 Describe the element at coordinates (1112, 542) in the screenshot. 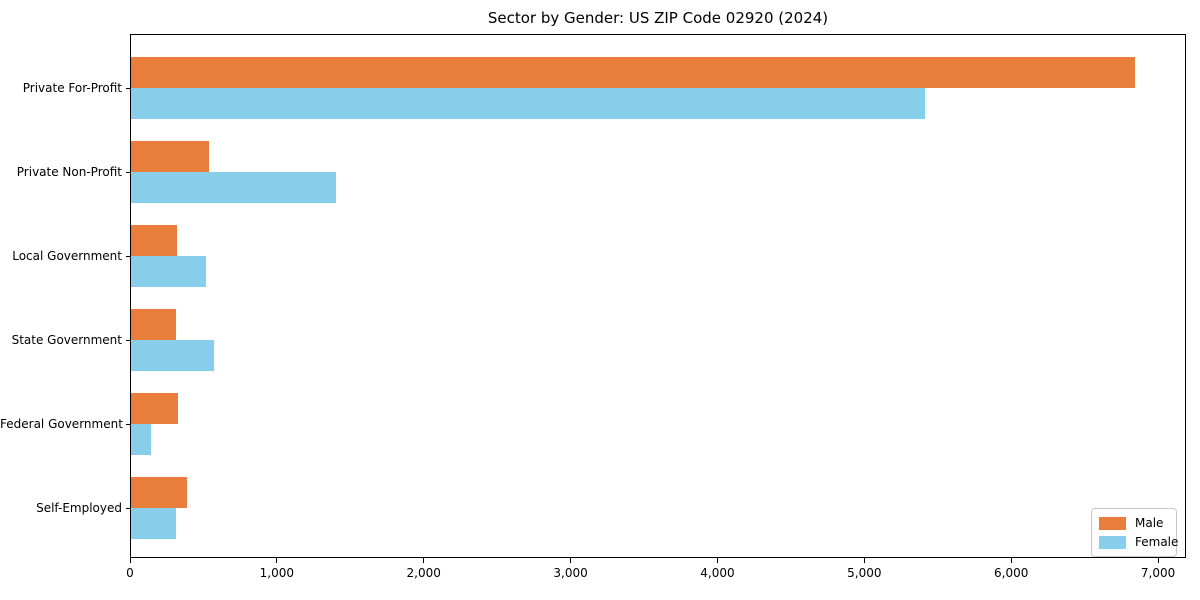

I see `legend-swatch-female` at that location.